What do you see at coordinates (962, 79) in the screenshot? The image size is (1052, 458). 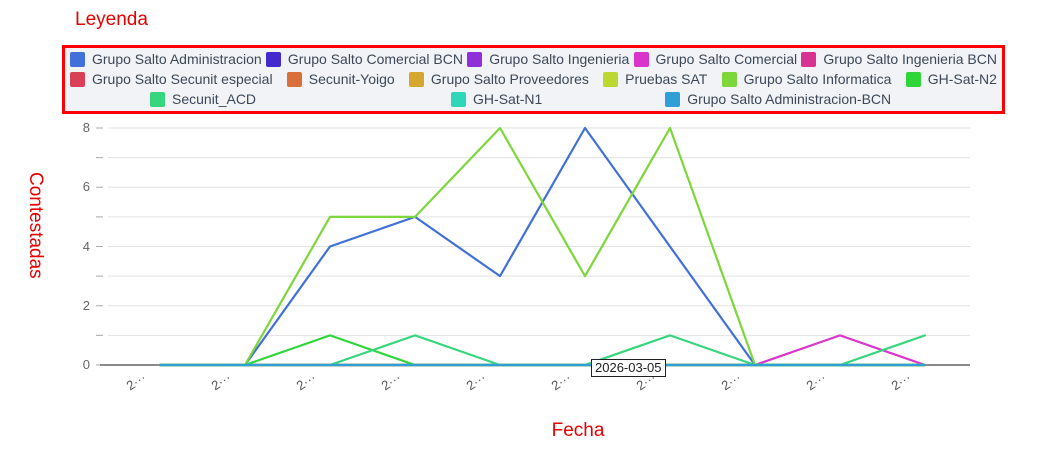 I see `legend-item-label: GH-Sat-N2` at bounding box center [962, 79].